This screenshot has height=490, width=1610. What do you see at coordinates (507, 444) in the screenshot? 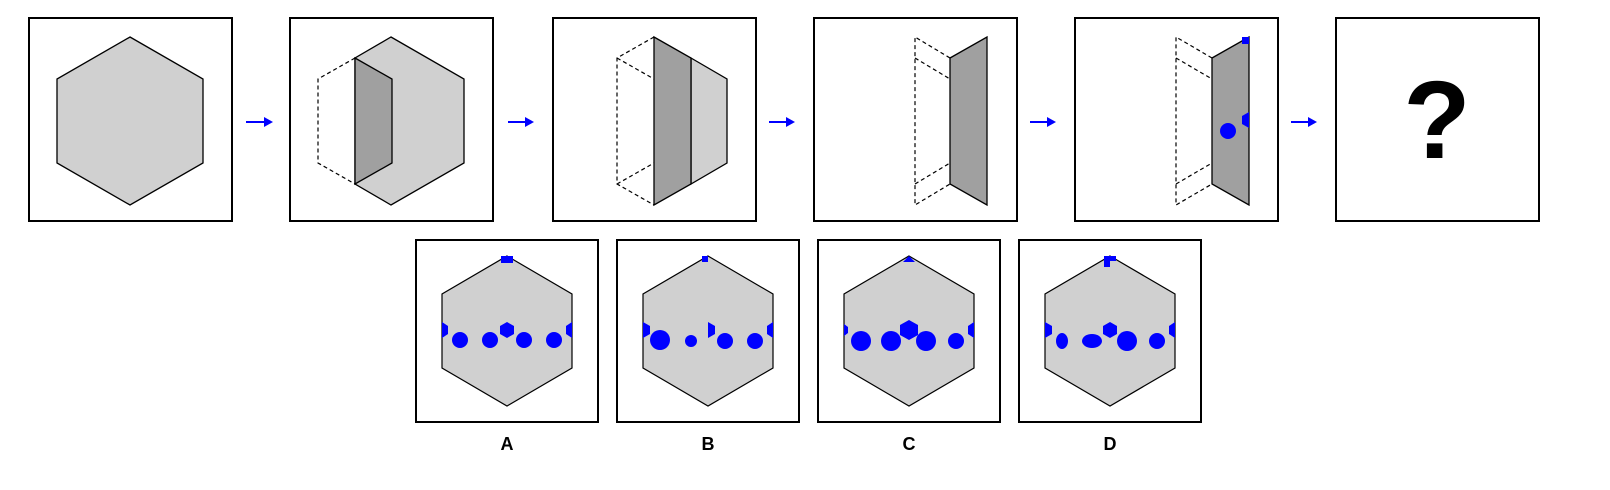
I see `option-label: A` at bounding box center [507, 444].